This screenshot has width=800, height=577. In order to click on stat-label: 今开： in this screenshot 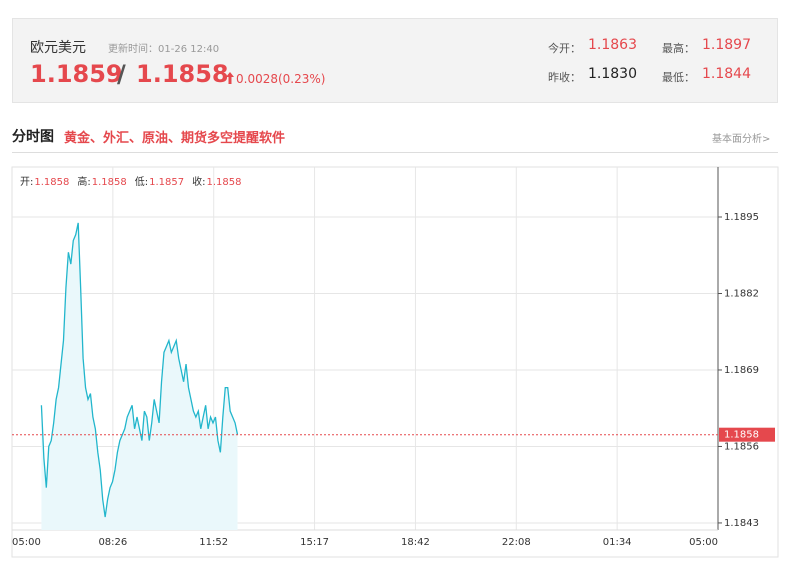, I will do `click(564, 48)`.